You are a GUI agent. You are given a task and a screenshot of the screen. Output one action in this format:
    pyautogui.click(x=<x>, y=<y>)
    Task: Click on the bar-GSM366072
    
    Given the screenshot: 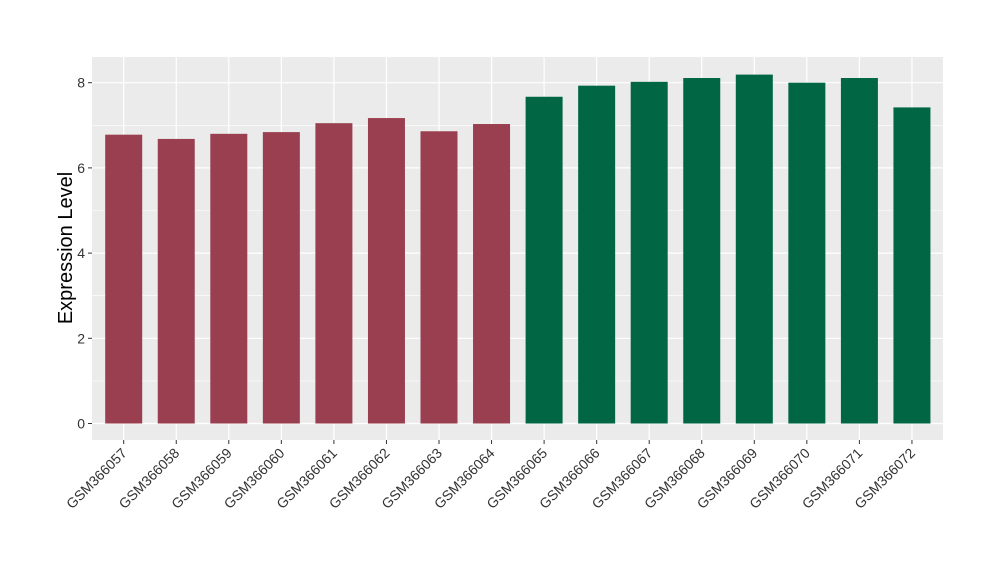 What is the action you would take?
    pyautogui.click(x=912, y=265)
    